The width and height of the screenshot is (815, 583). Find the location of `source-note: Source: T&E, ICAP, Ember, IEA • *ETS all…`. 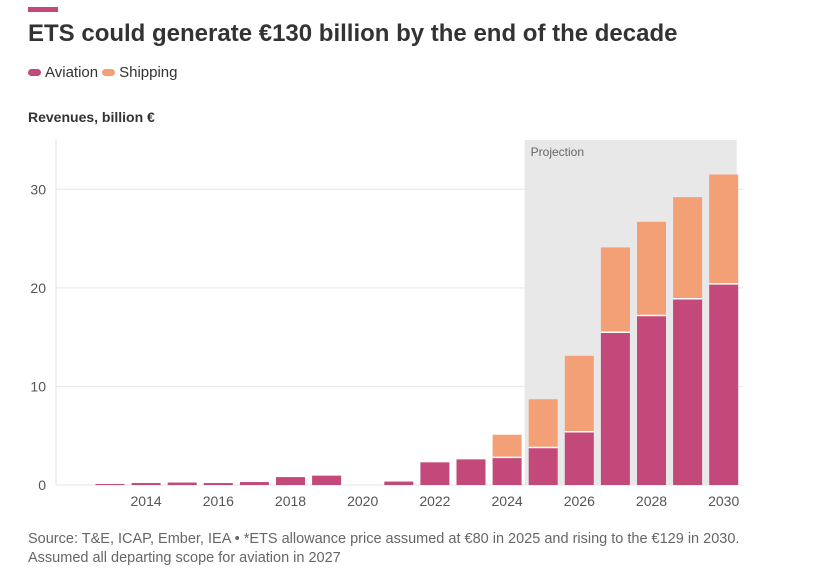

source-note: Source: T&E, ICAP, Ember, IEA • *ETS all… is located at coordinates (384, 548).